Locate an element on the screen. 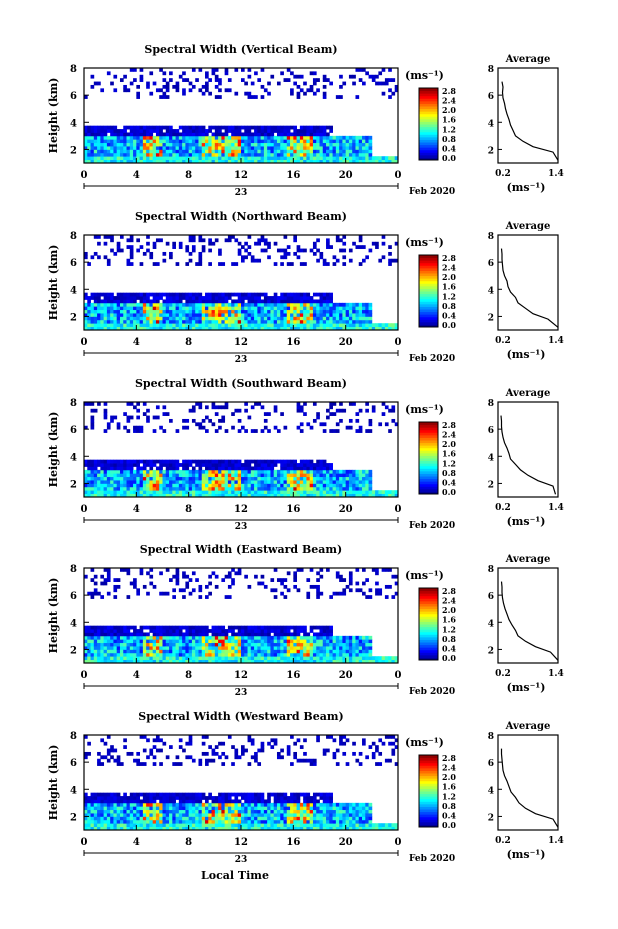 The height and width of the screenshot is (929, 618). y-tick-label: 6 is located at coordinates (73, 430).